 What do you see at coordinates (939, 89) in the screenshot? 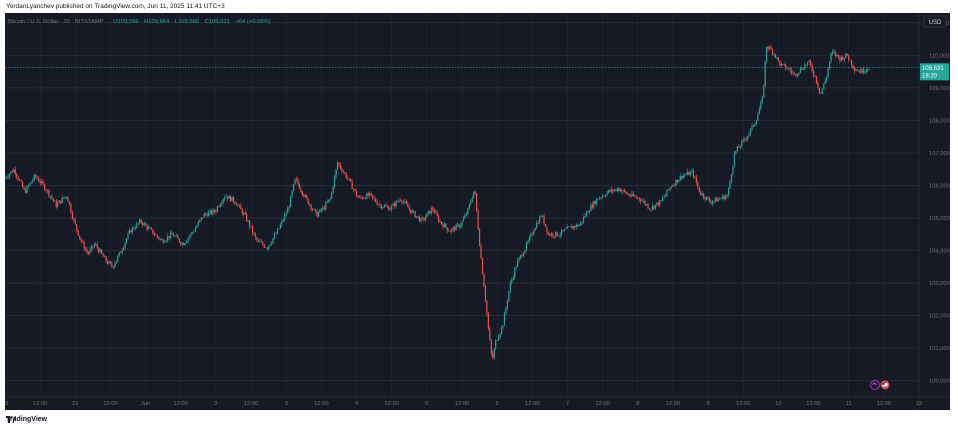
I see `y-tick-label: 109,000` at bounding box center [939, 89].